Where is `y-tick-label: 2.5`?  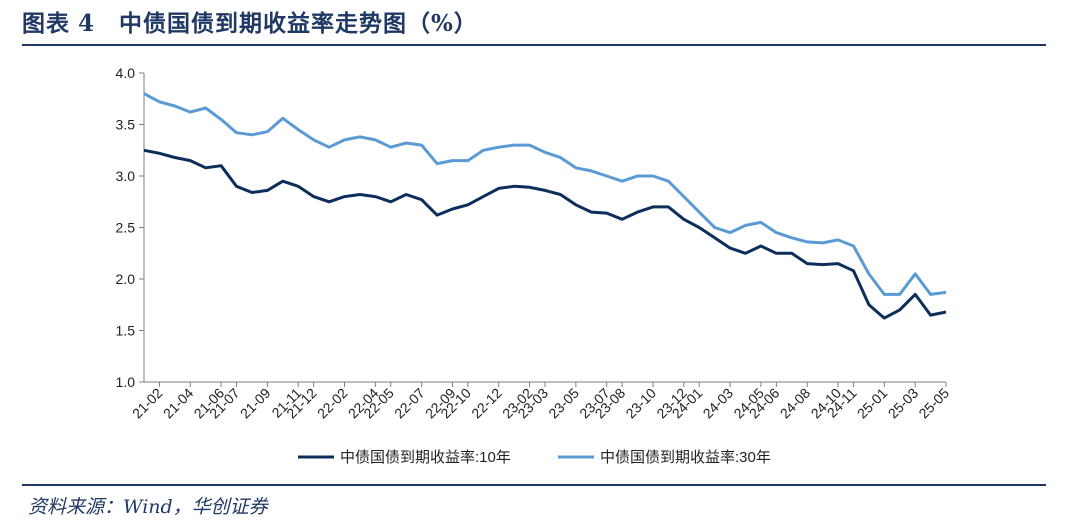 y-tick-label: 2.5 is located at coordinates (126, 228).